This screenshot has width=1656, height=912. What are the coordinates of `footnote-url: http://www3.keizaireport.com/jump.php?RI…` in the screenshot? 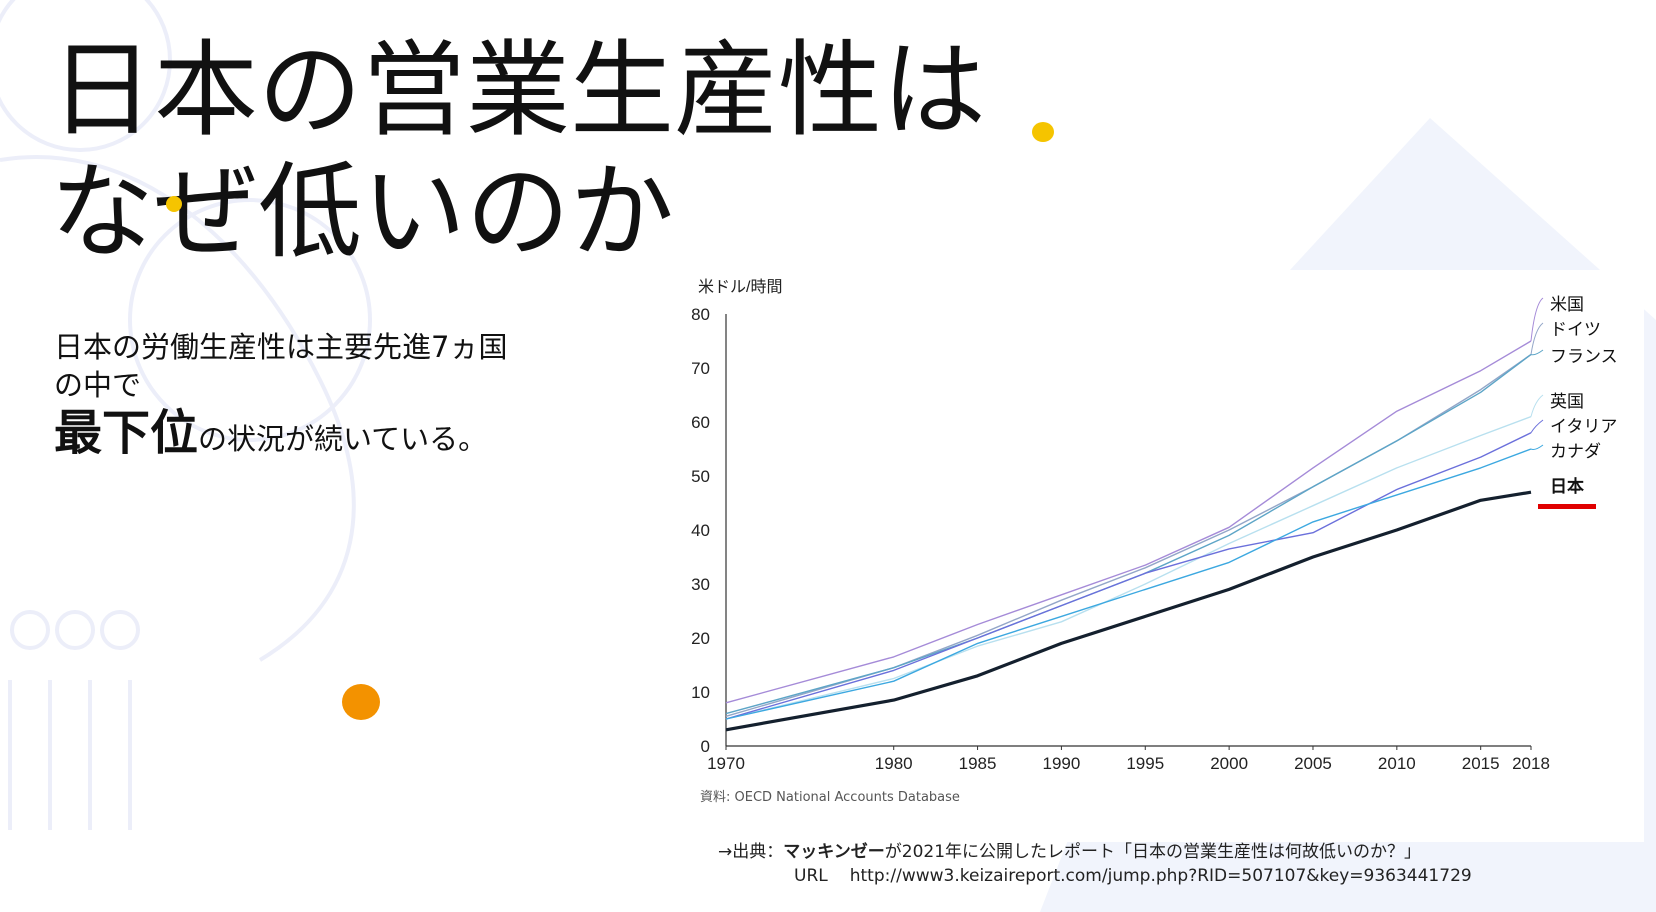 It's located at (1160, 876).